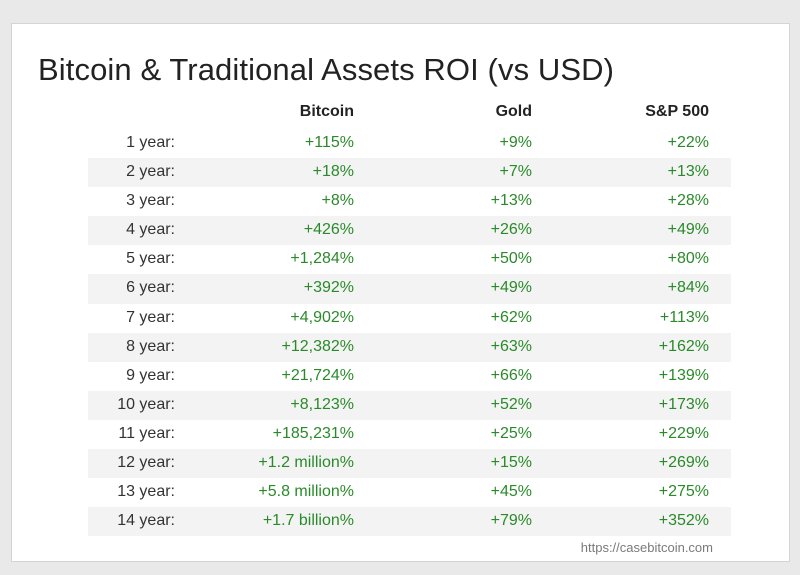 The image size is (800, 575). Describe the element at coordinates (511, 346) in the screenshot. I see `cell-gold: +63%` at that location.